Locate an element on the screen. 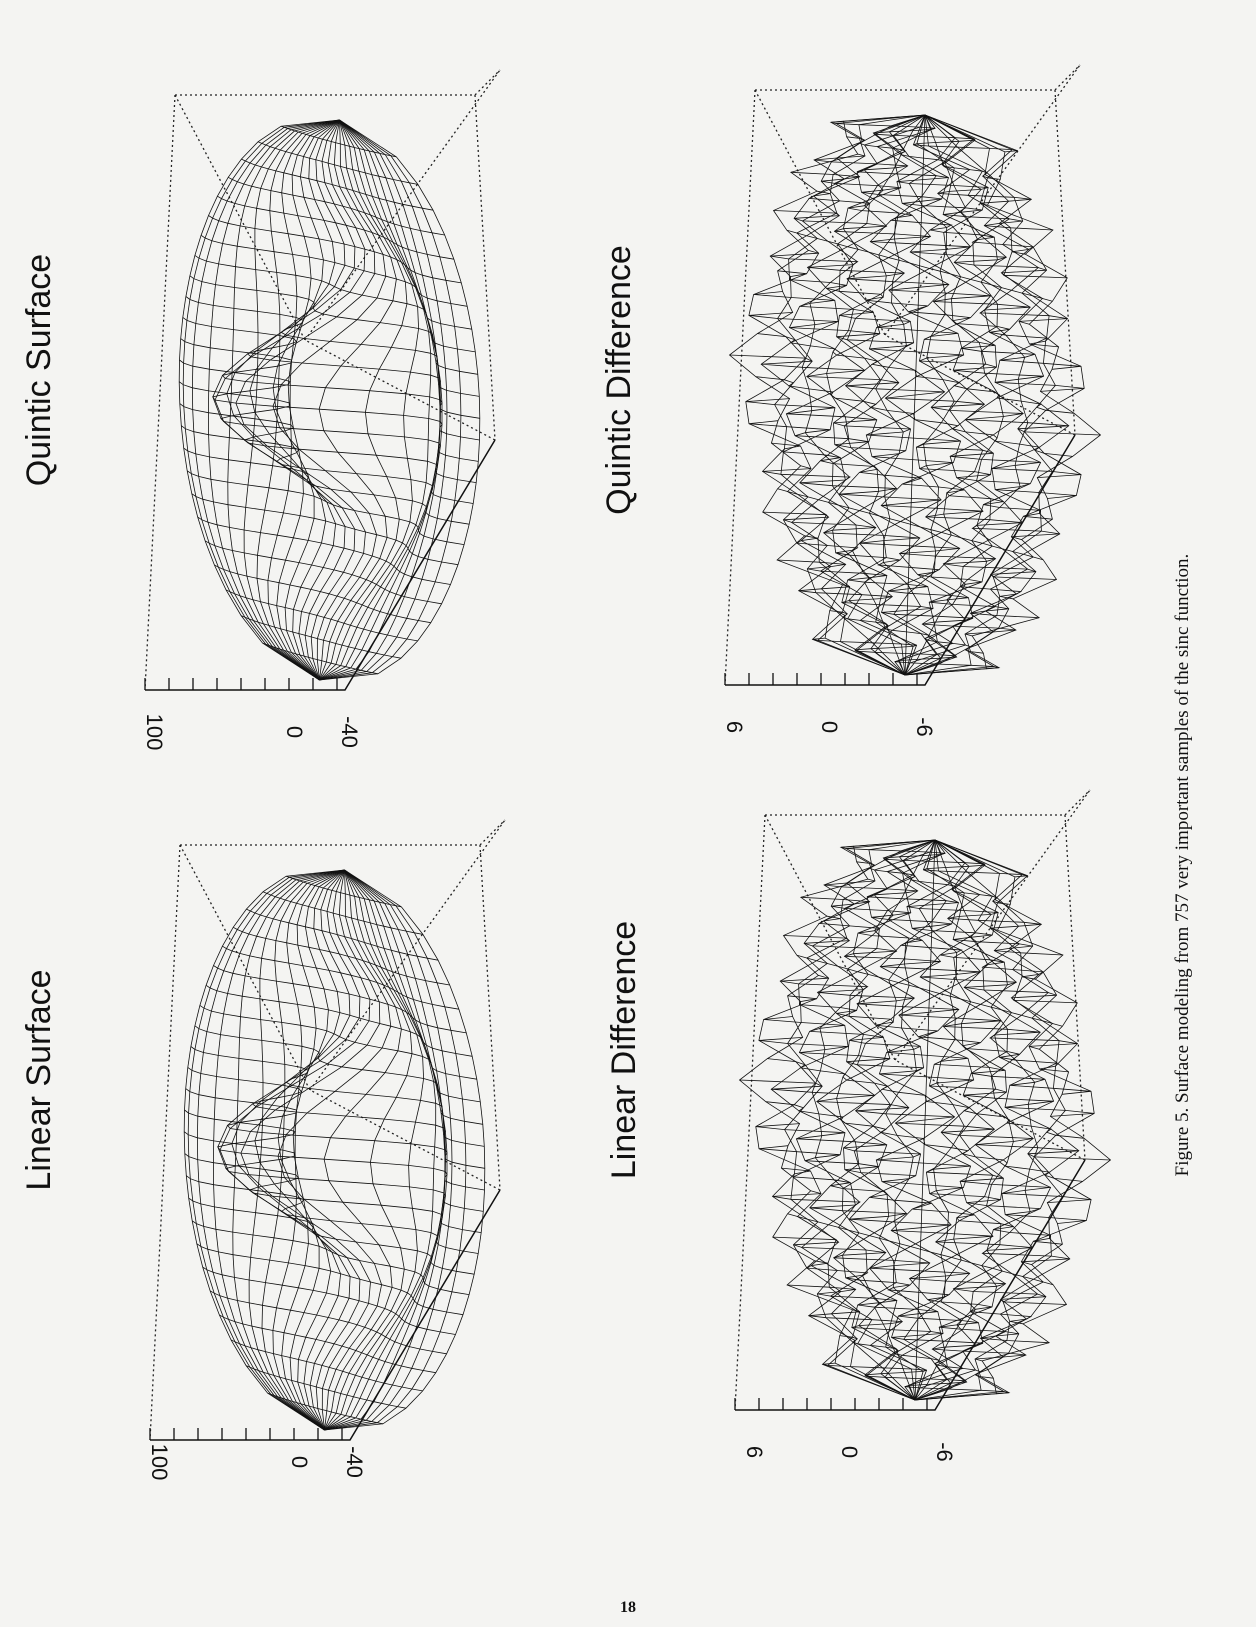 The image size is (1256, 1627). panel-title: Linear Difference is located at coordinates (624, 1050).